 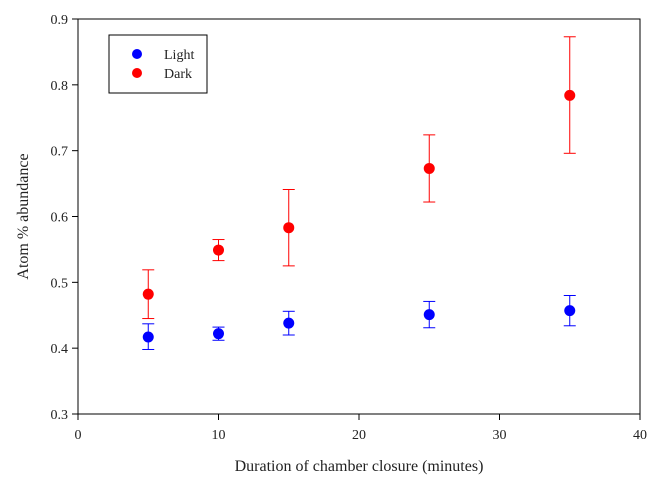 What do you see at coordinates (359, 466) in the screenshot?
I see `x-axis-title: Duration of chamber closure (minutes)` at bounding box center [359, 466].